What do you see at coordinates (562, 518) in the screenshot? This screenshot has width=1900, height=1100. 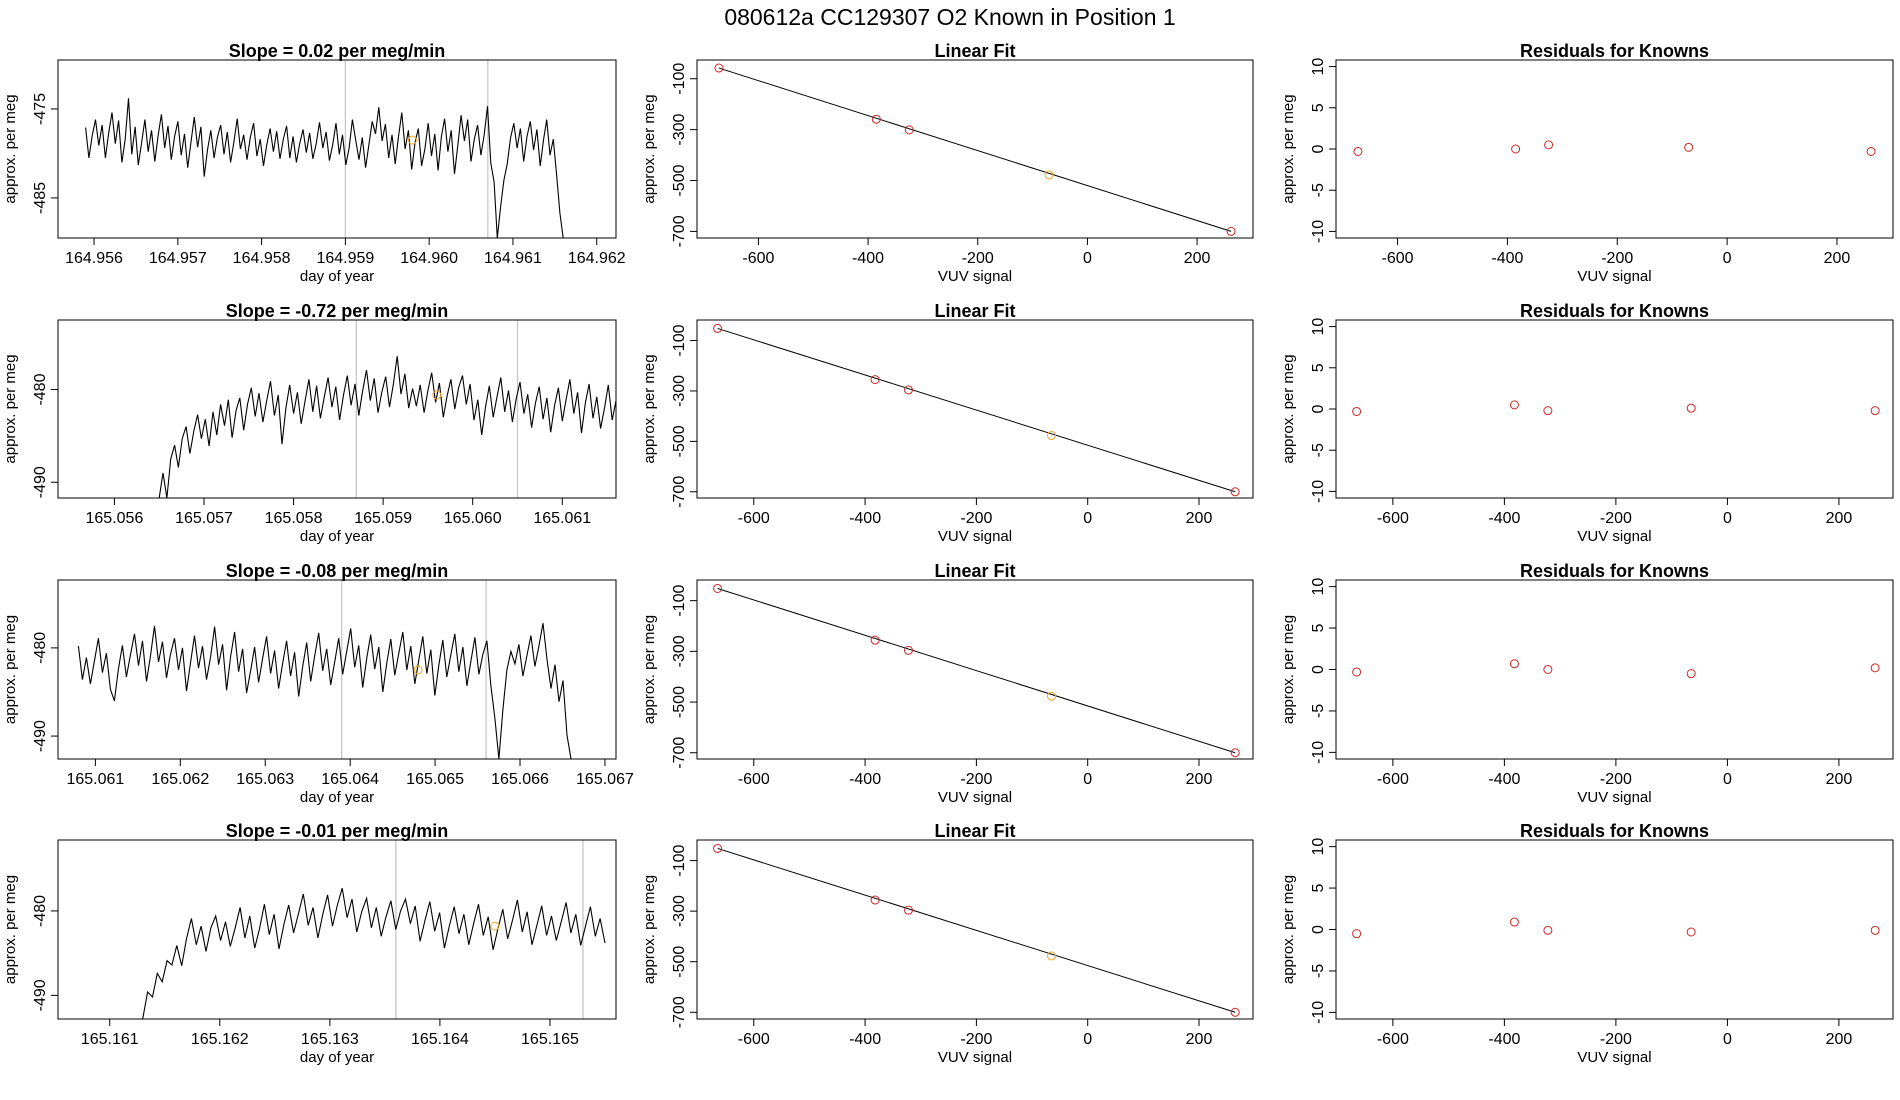 I see `x-tick-label: 165.061` at bounding box center [562, 518].